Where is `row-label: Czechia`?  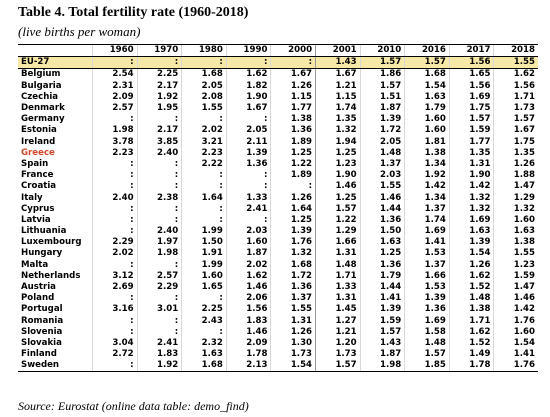
row-label: Czechia is located at coordinates (40, 96).